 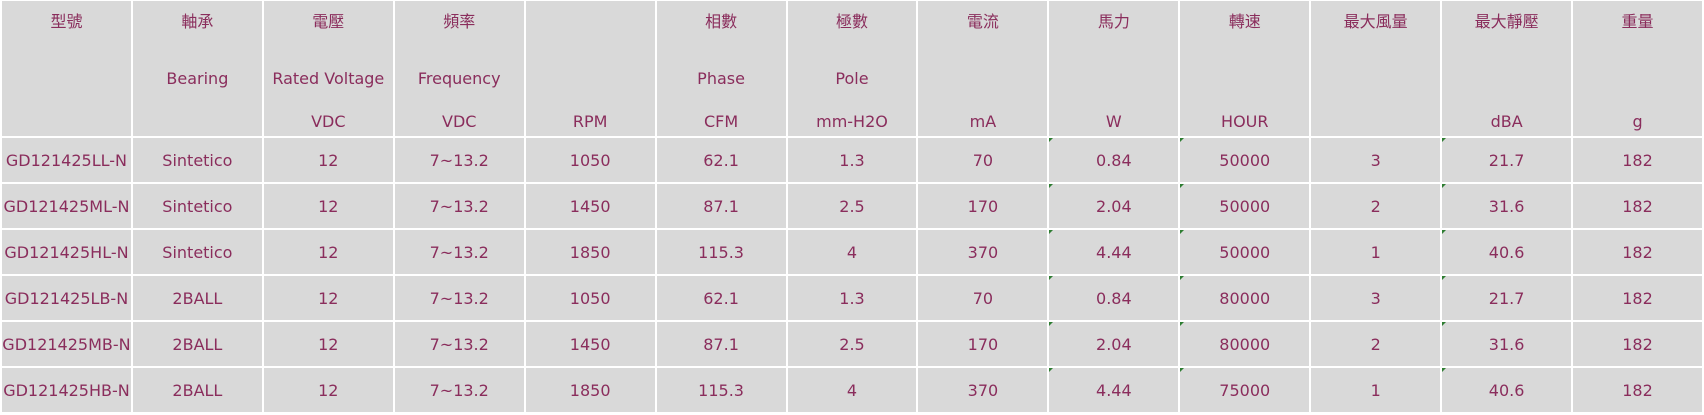 I want to click on table-cell: 1.3, so click(x=852, y=298).